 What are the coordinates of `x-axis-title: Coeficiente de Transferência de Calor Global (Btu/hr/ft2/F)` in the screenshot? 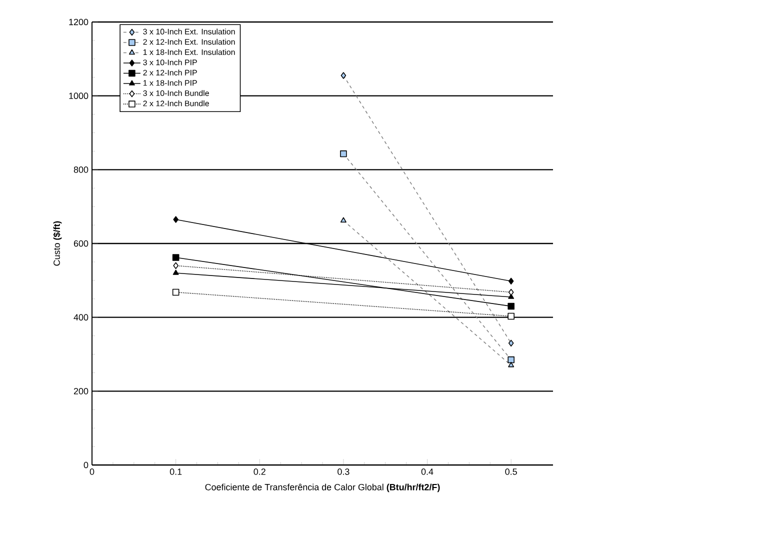 It's located at (322, 488).